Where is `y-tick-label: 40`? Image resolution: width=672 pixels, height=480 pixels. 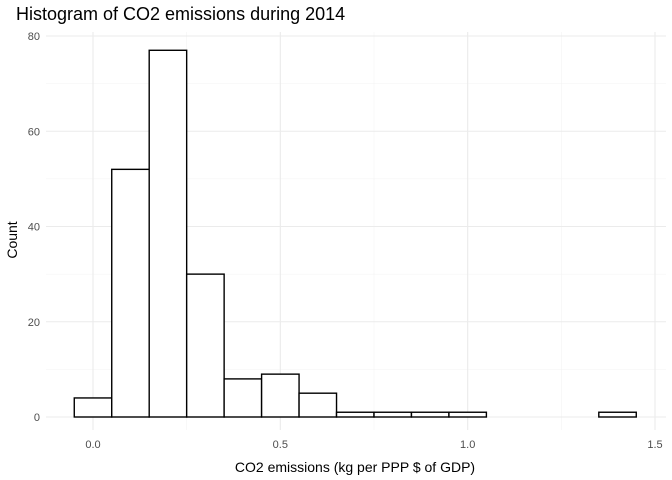
y-tick-label: 40 is located at coordinates (34, 228).